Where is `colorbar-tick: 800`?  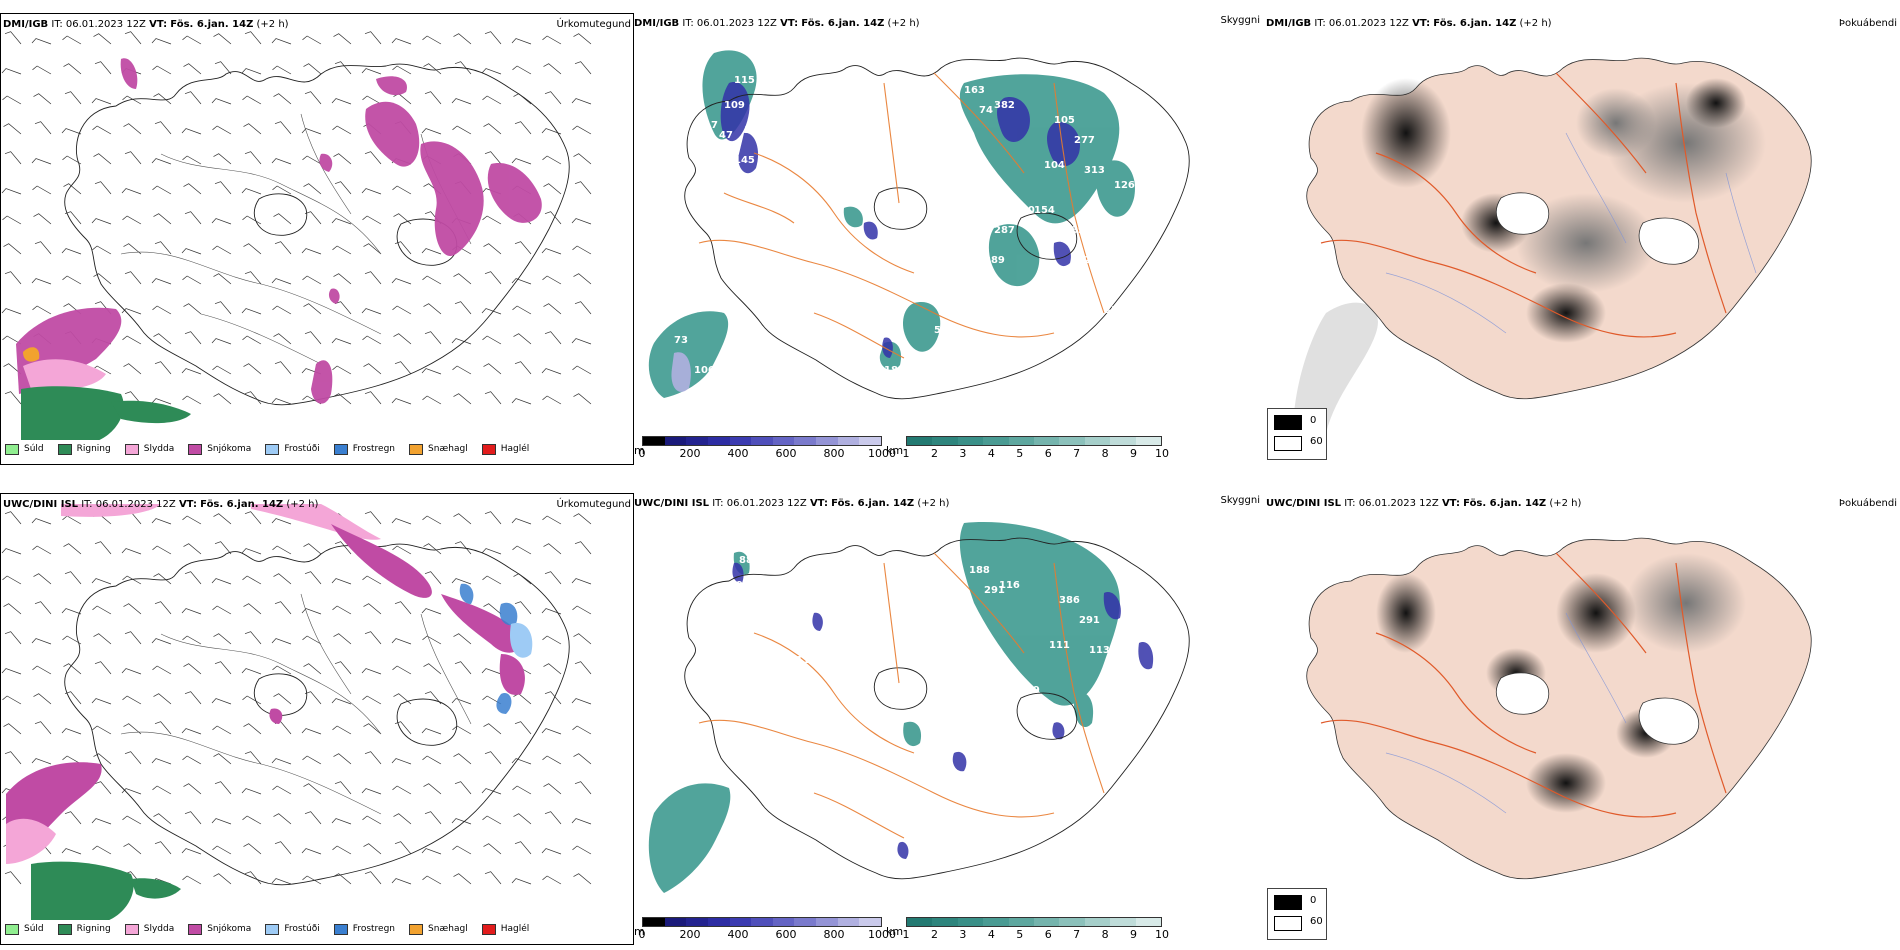
colorbar-tick: 800 is located at coordinates (834, 453).